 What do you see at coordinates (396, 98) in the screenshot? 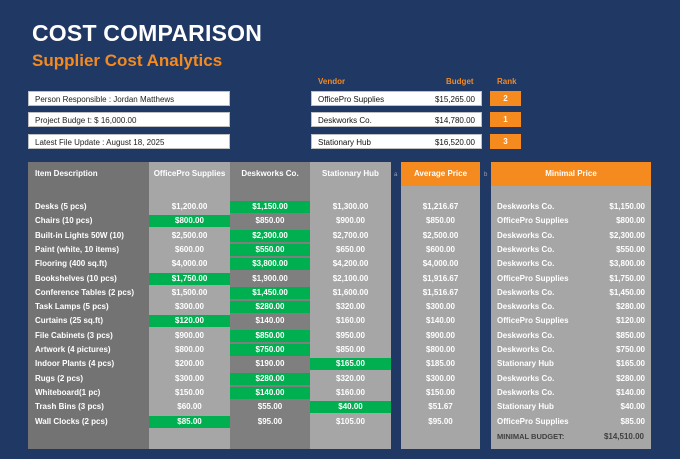
I see `vendor-row: OfficePro Supplies $15,265.00` at bounding box center [396, 98].